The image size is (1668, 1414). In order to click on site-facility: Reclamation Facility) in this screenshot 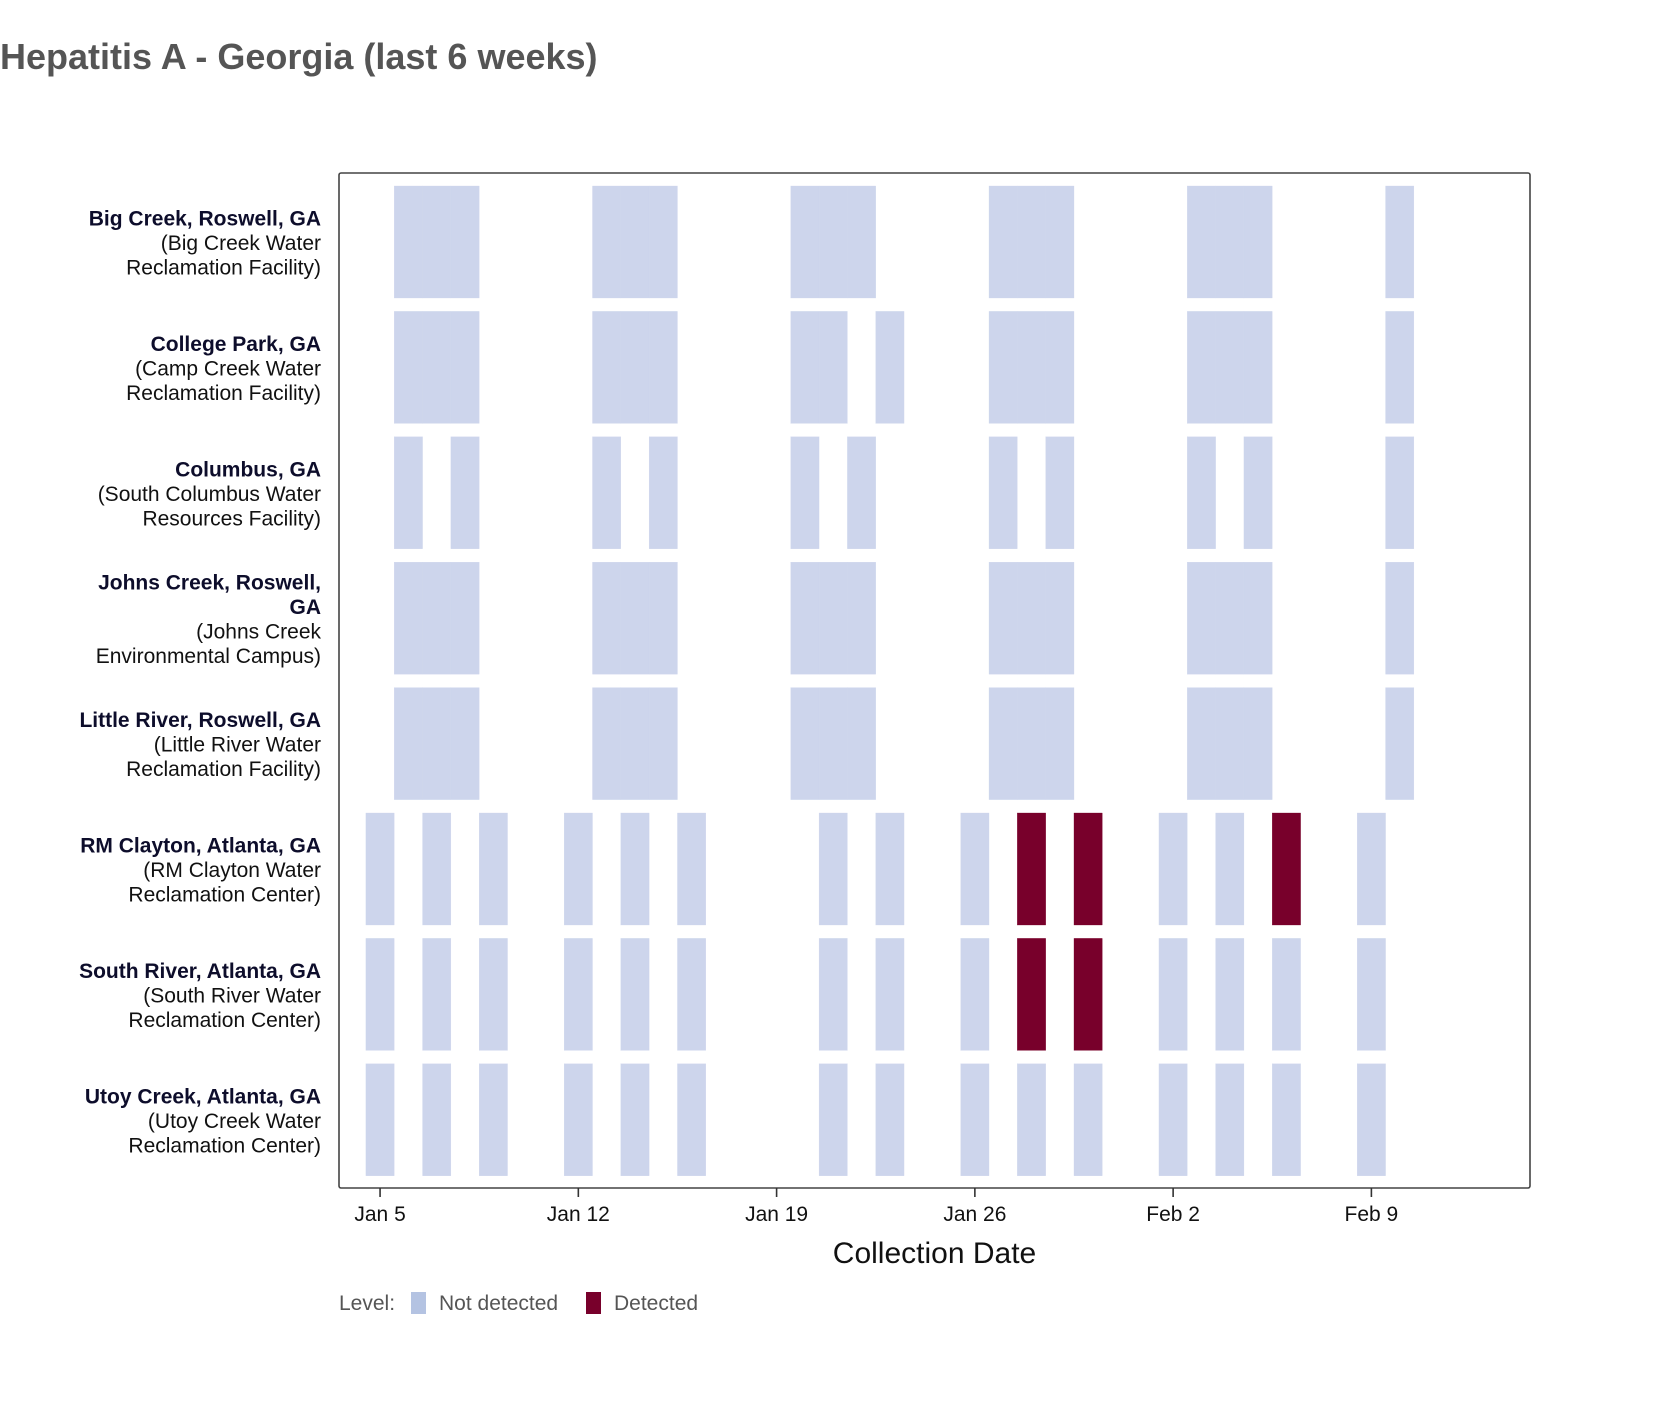, I will do `click(223, 393)`.